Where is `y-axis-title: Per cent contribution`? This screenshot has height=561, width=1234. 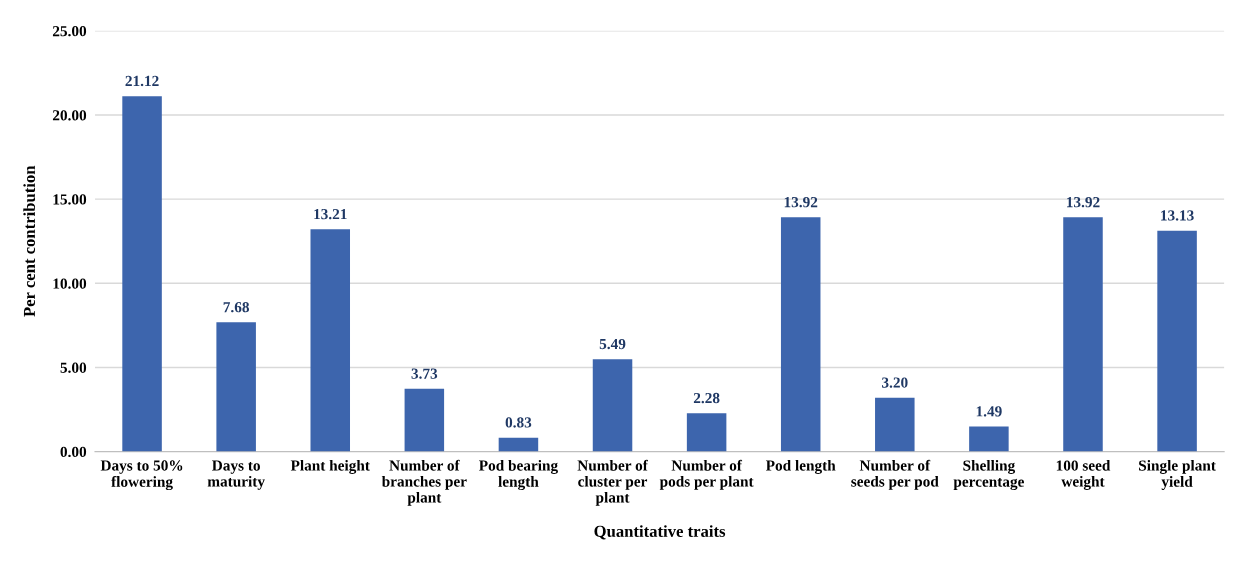 y-axis-title: Per cent contribution is located at coordinates (29, 241).